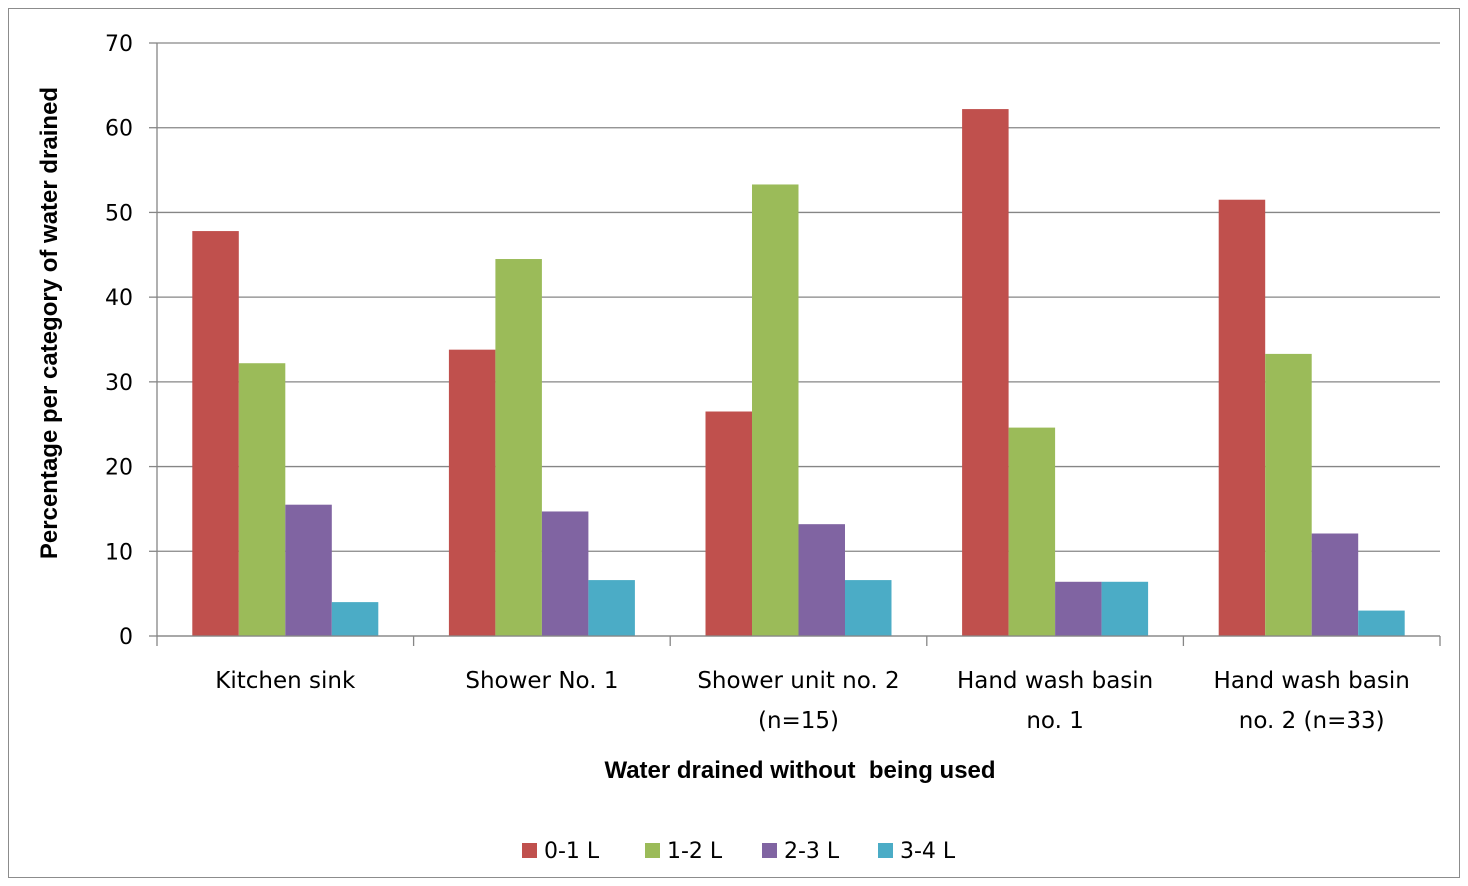 The image size is (1468, 886). What do you see at coordinates (529, 850) in the screenshot?
I see `legend-swatch-0-1L` at bounding box center [529, 850].